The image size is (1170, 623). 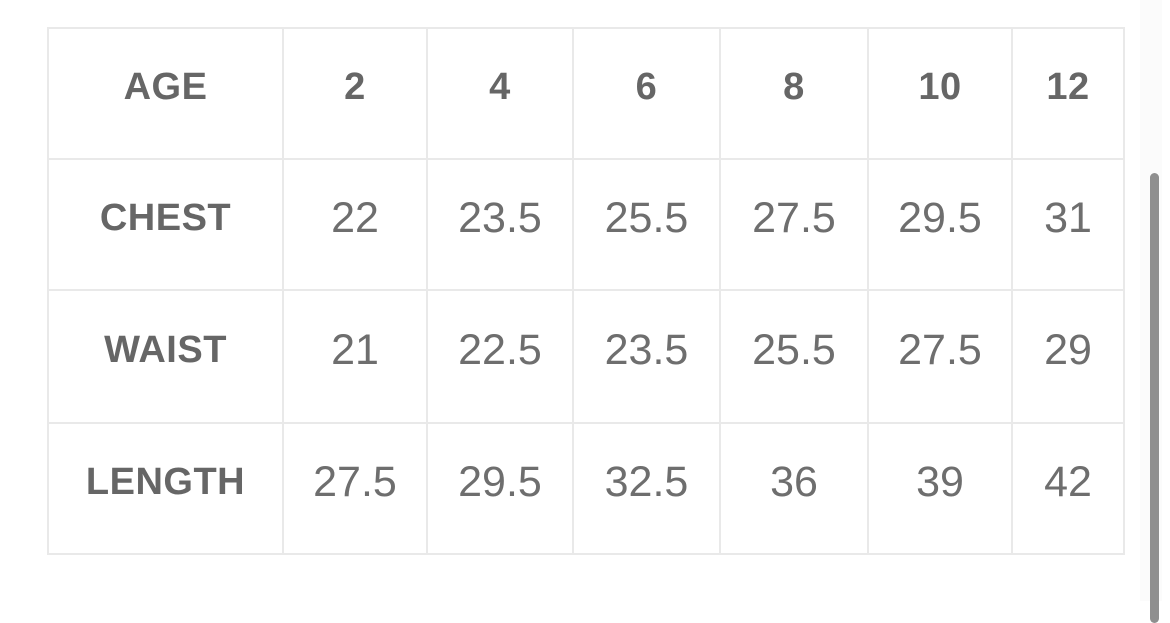 What do you see at coordinates (355, 488) in the screenshot?
I see `length-value-age-2: 27.5` at bounding box center [355, 488].